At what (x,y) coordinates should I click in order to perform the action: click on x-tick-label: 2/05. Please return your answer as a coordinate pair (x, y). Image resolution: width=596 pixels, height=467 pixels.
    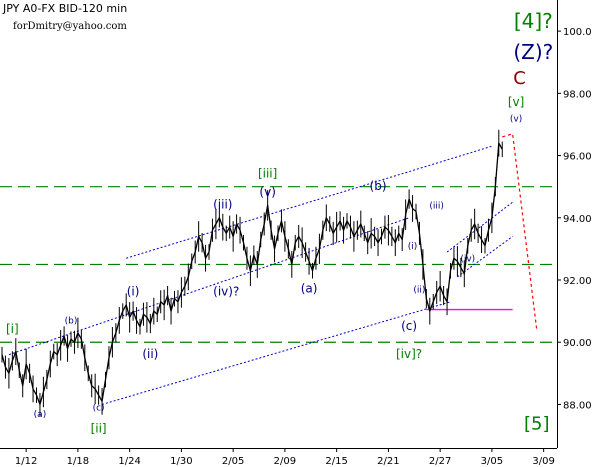
    Looking at the image, I should click on (233, 461).